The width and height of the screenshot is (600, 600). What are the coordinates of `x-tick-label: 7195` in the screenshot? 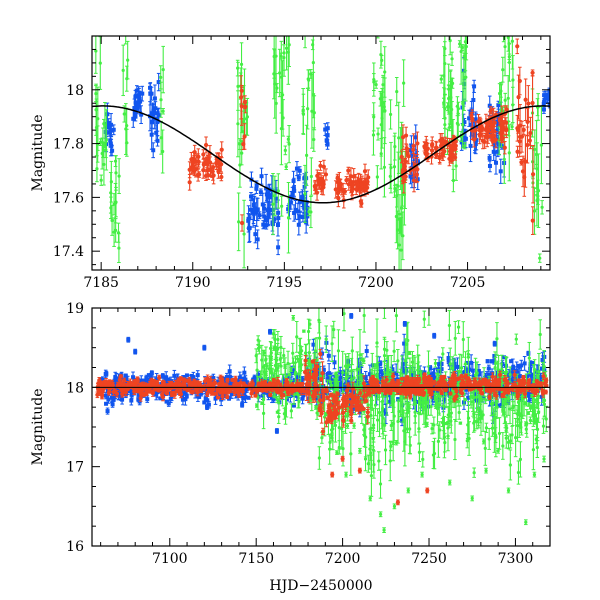 It's located at (285, 283).